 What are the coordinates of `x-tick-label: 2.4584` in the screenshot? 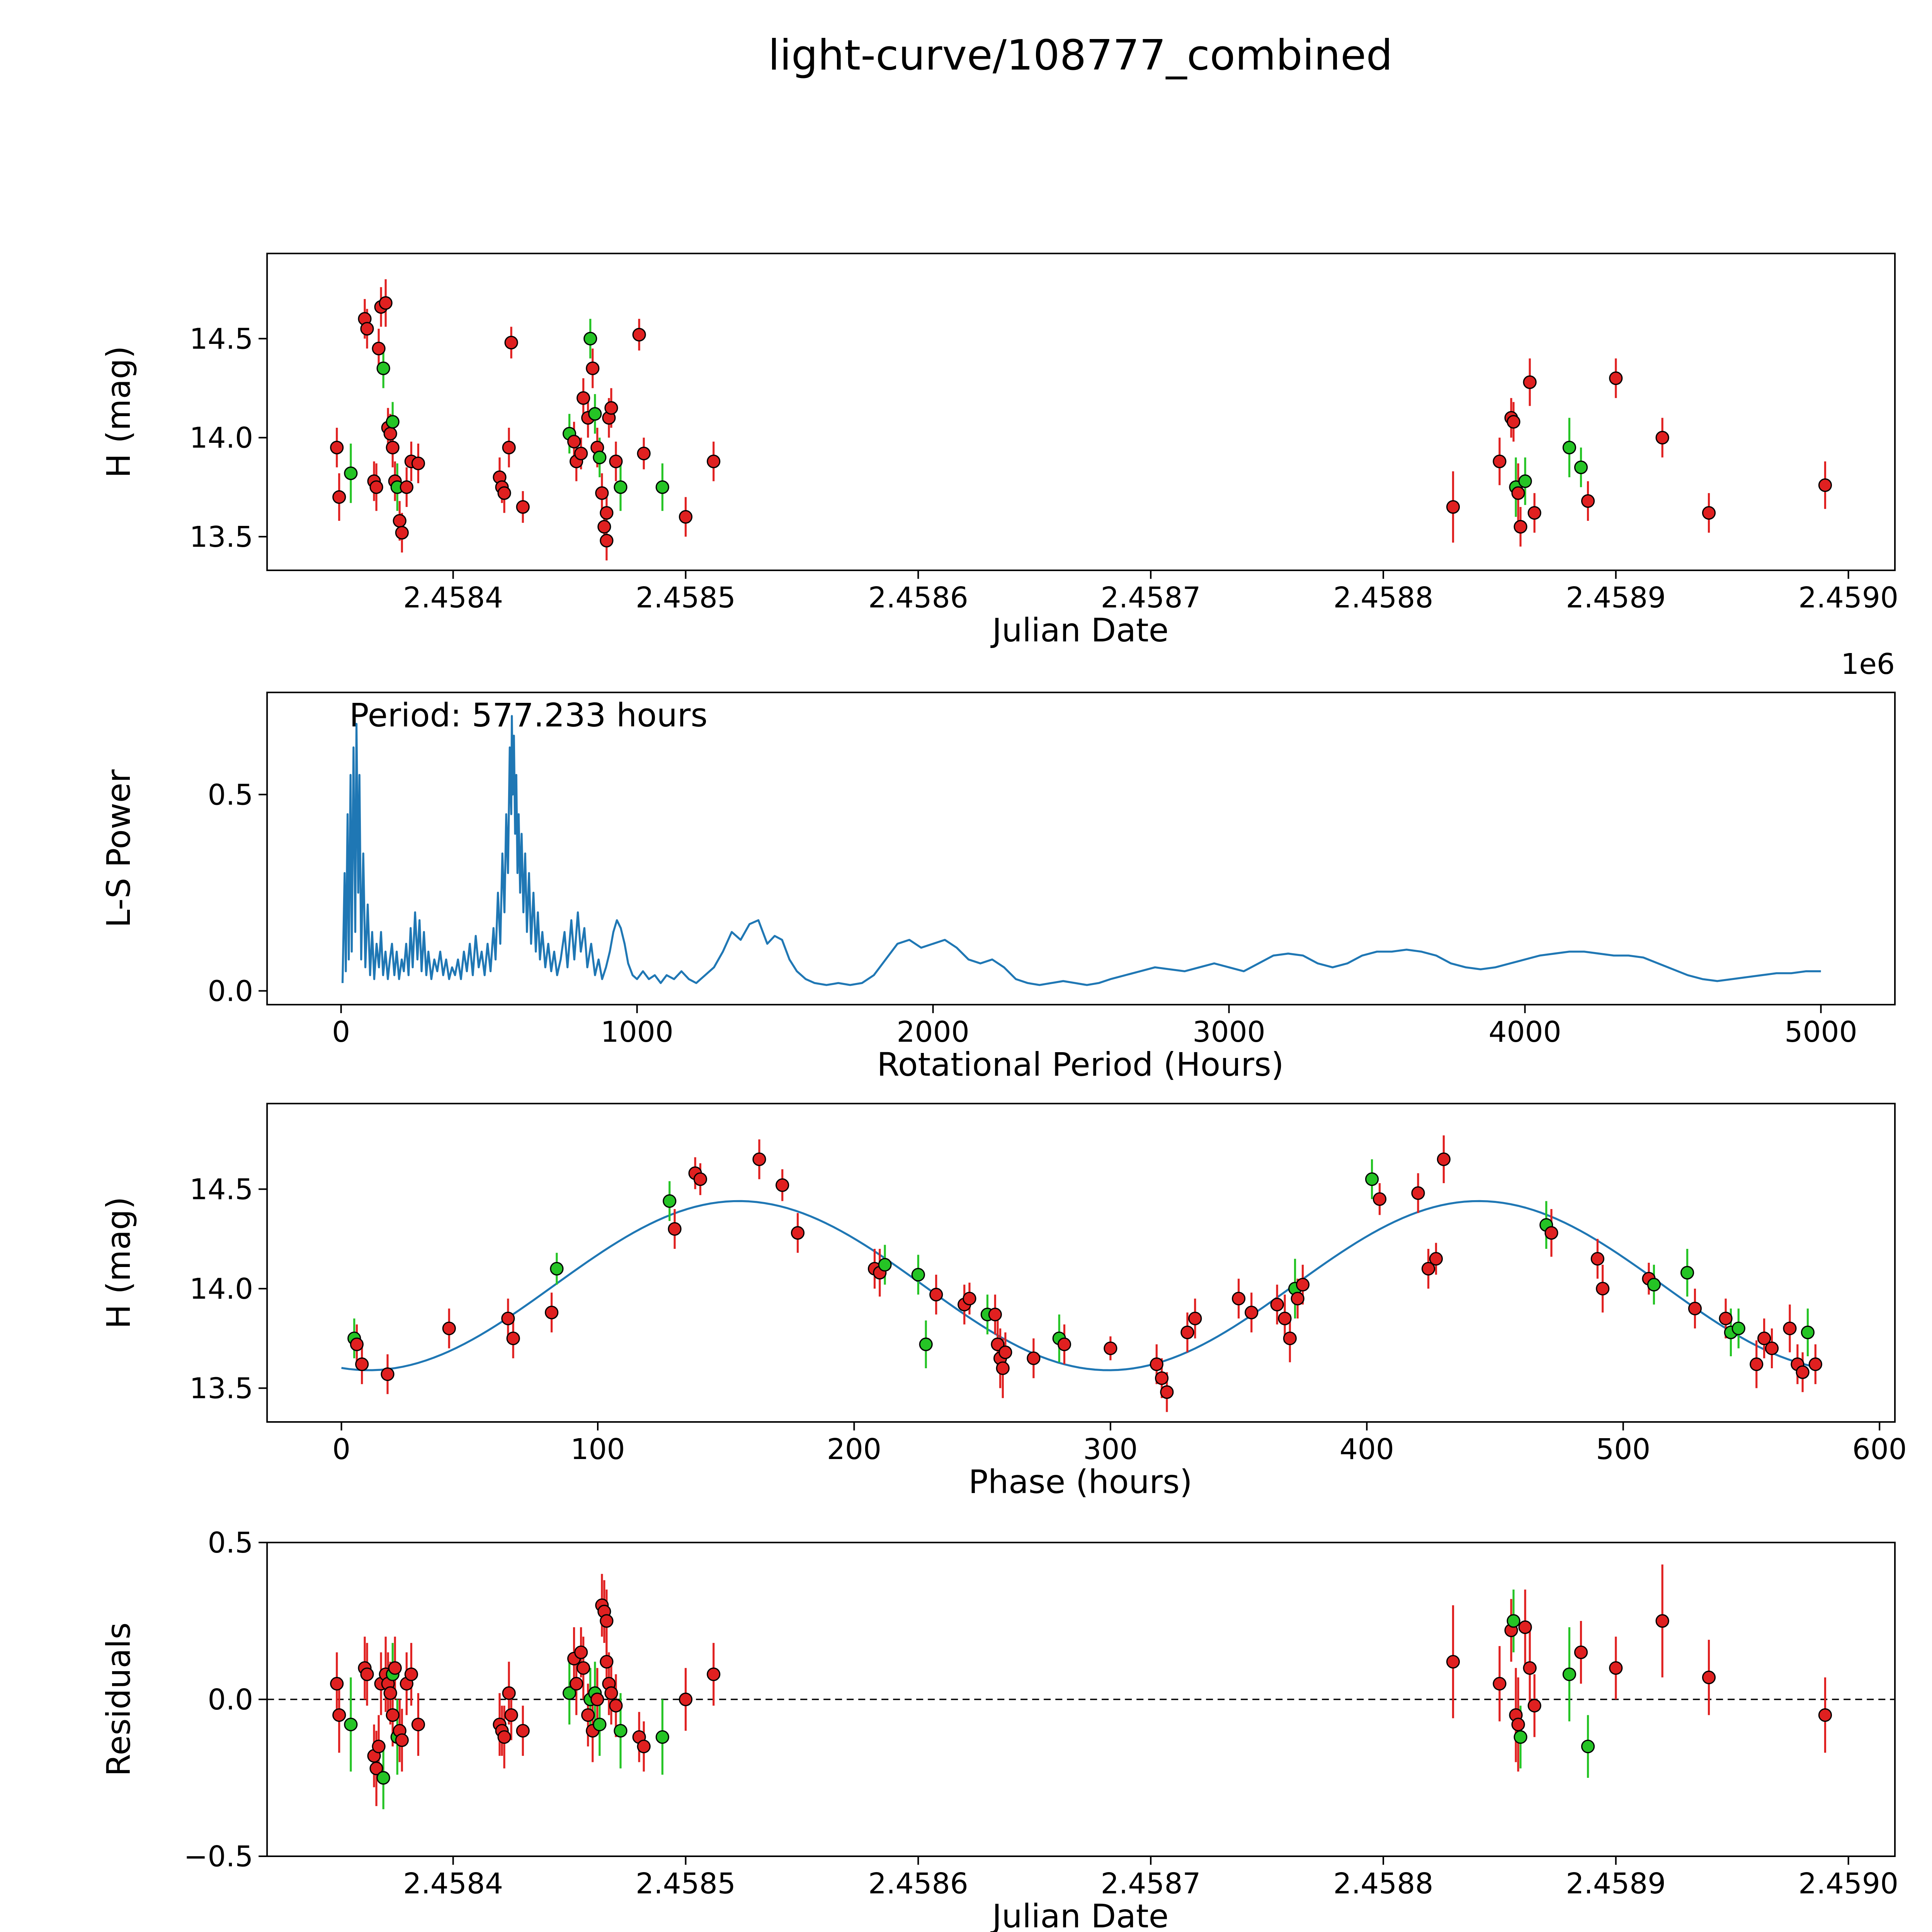 It's located at (453, 597).